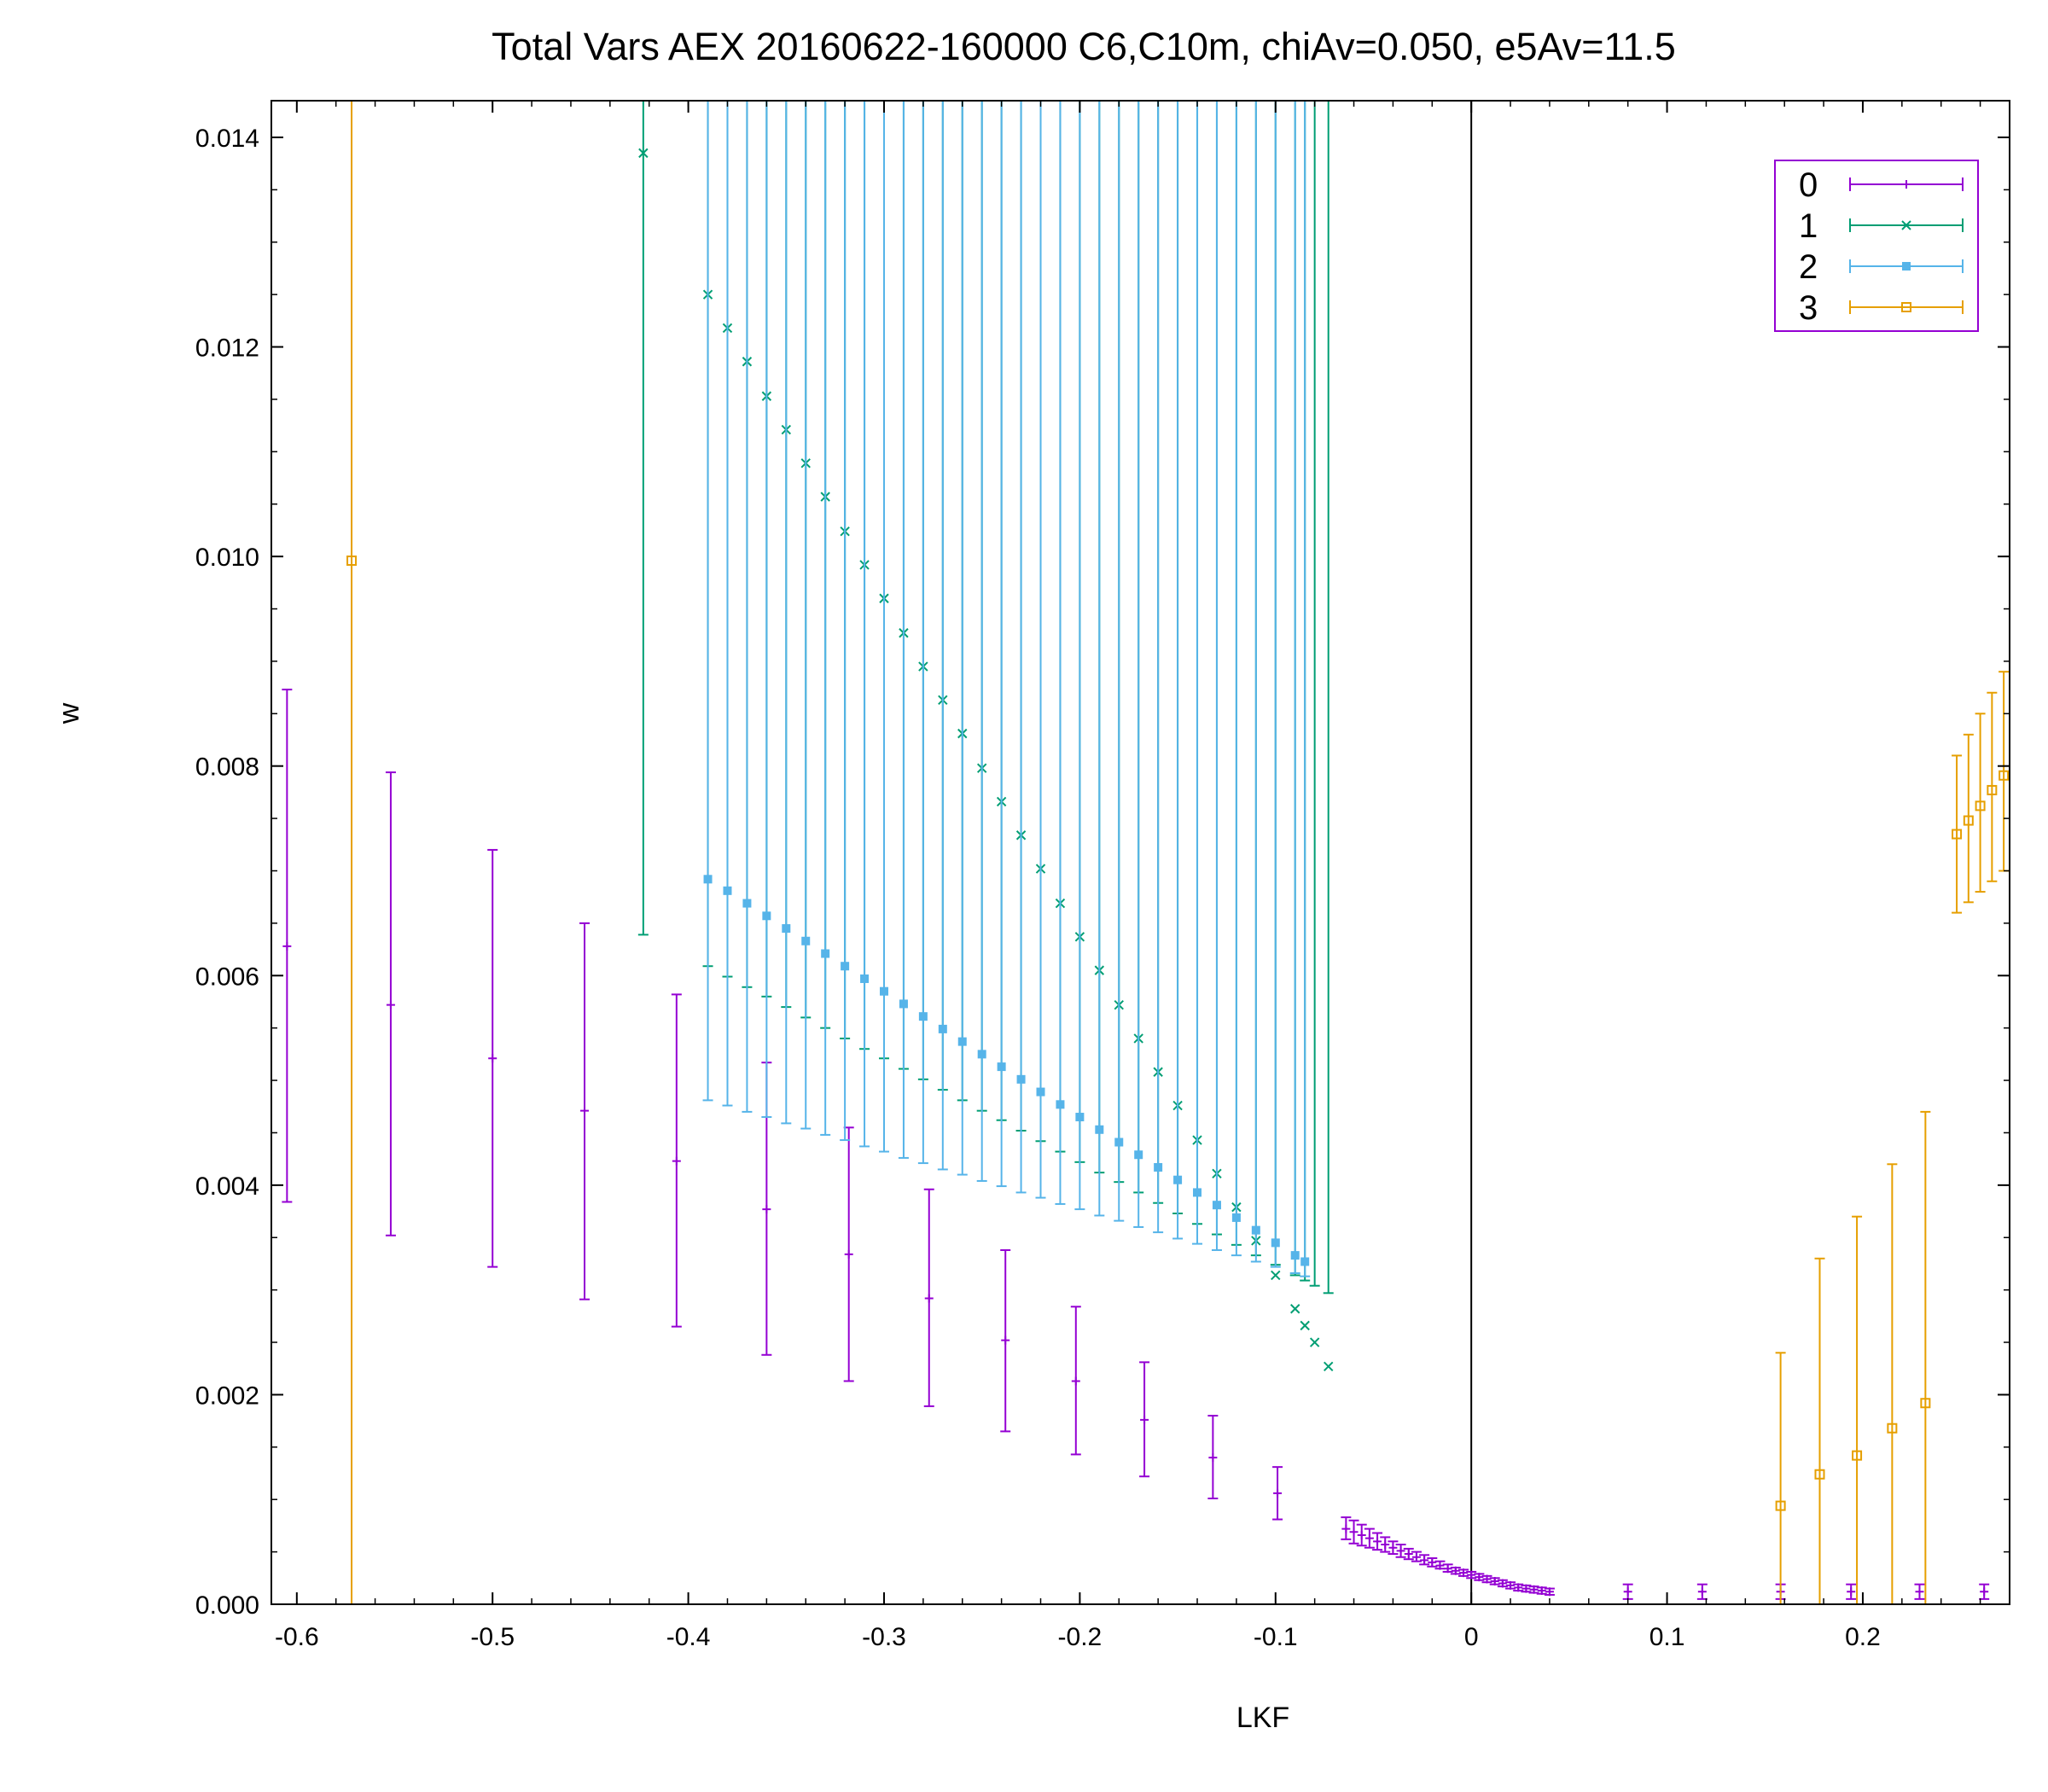 This screenshot has width=2048, height=1792. I want to click on y-tick-label: 0.000, so click(227, 1605).